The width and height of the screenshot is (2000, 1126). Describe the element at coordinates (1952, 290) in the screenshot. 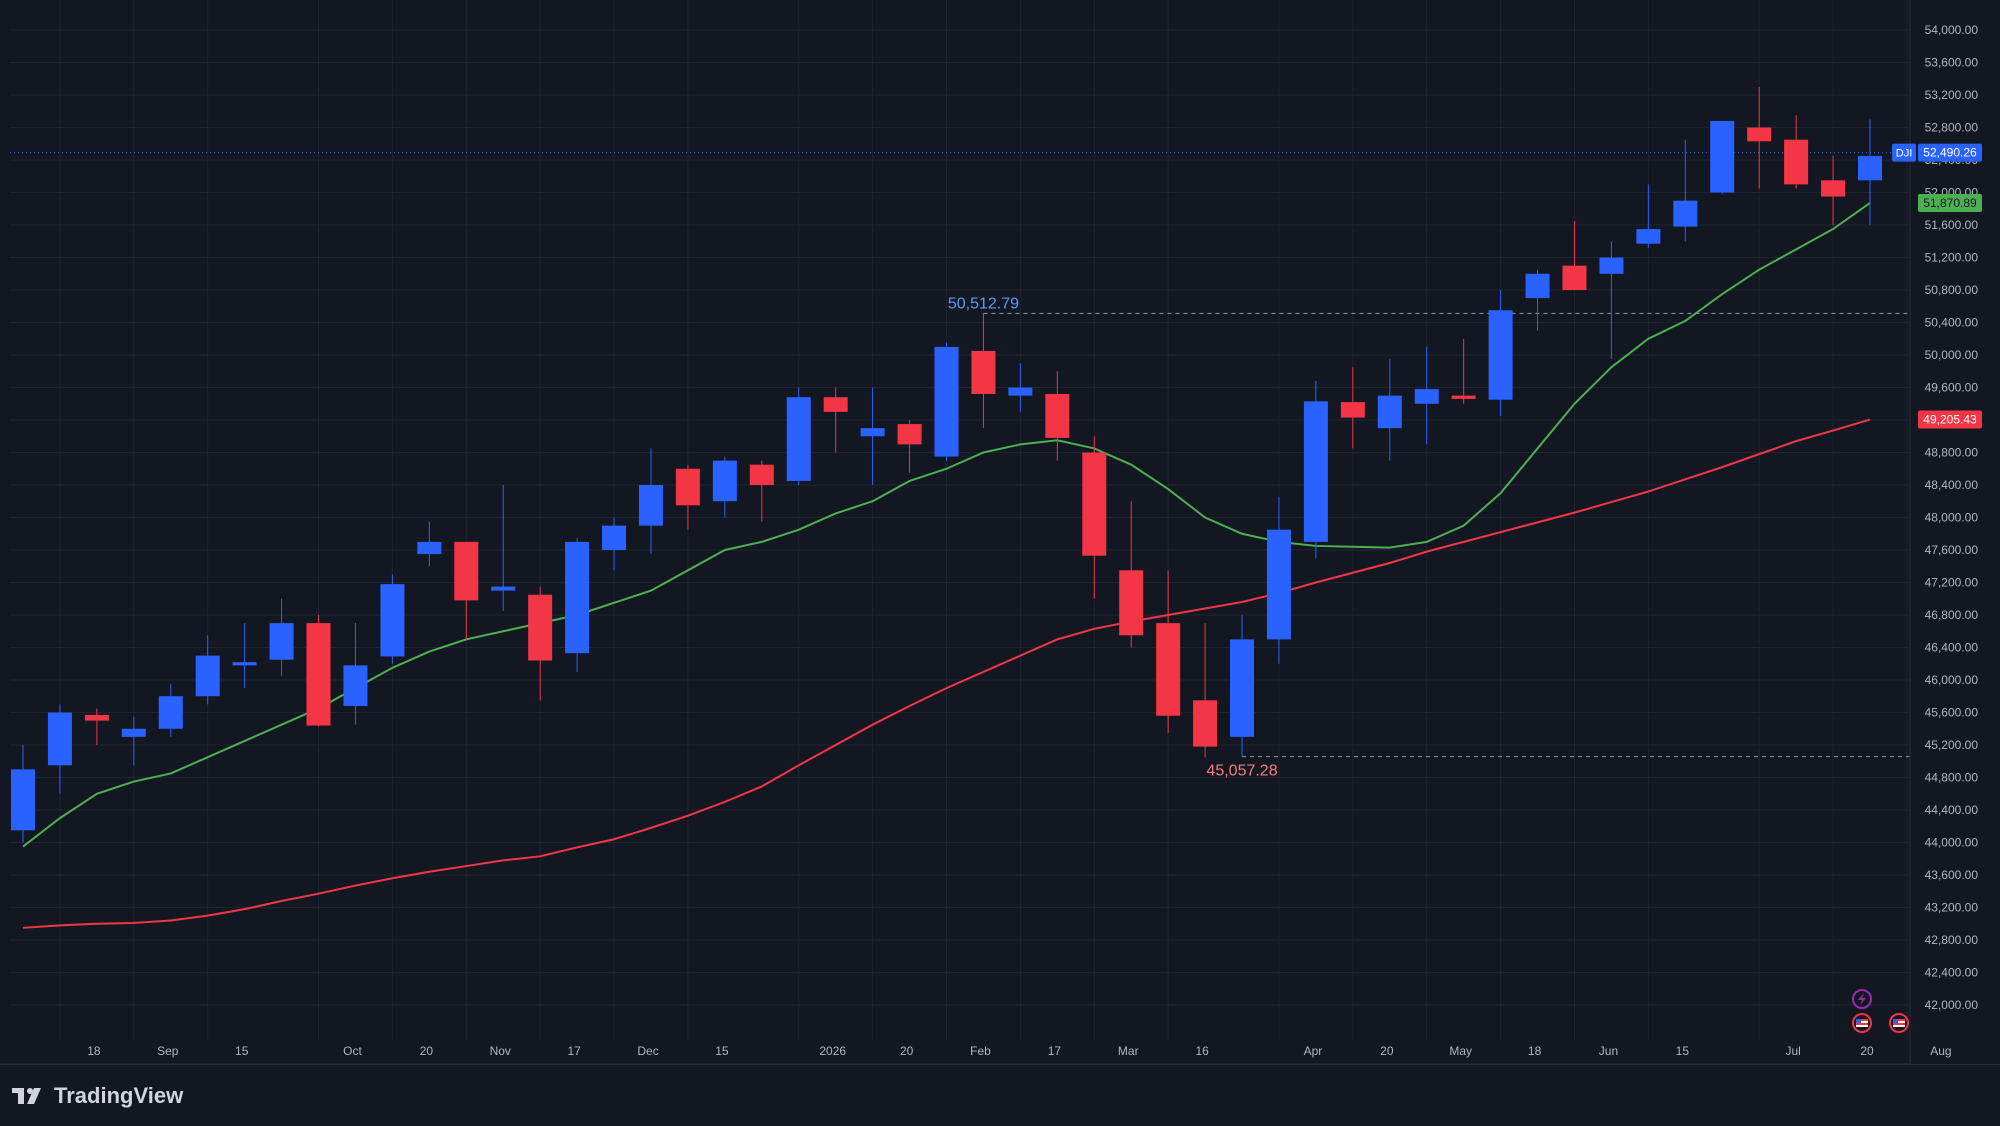

I see `price-axis-tick-label: 50,800.00` at that location.